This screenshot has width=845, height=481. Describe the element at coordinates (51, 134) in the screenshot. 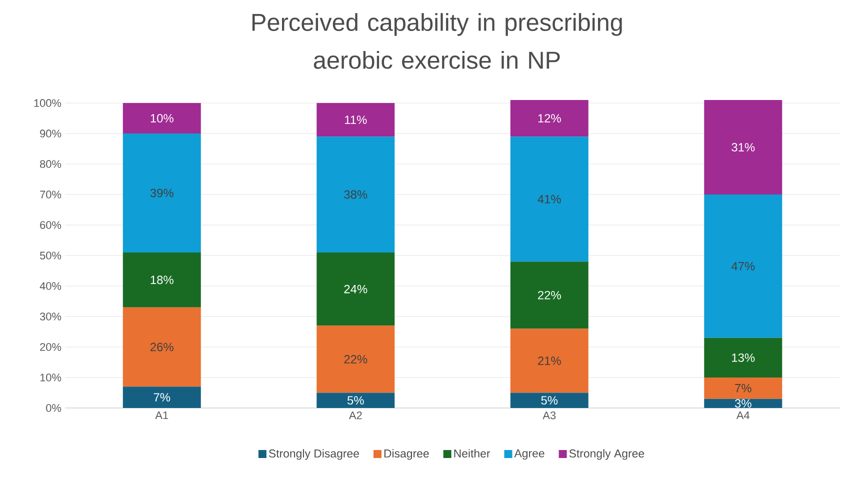

I see `y-tick-label: 90%` at that location.